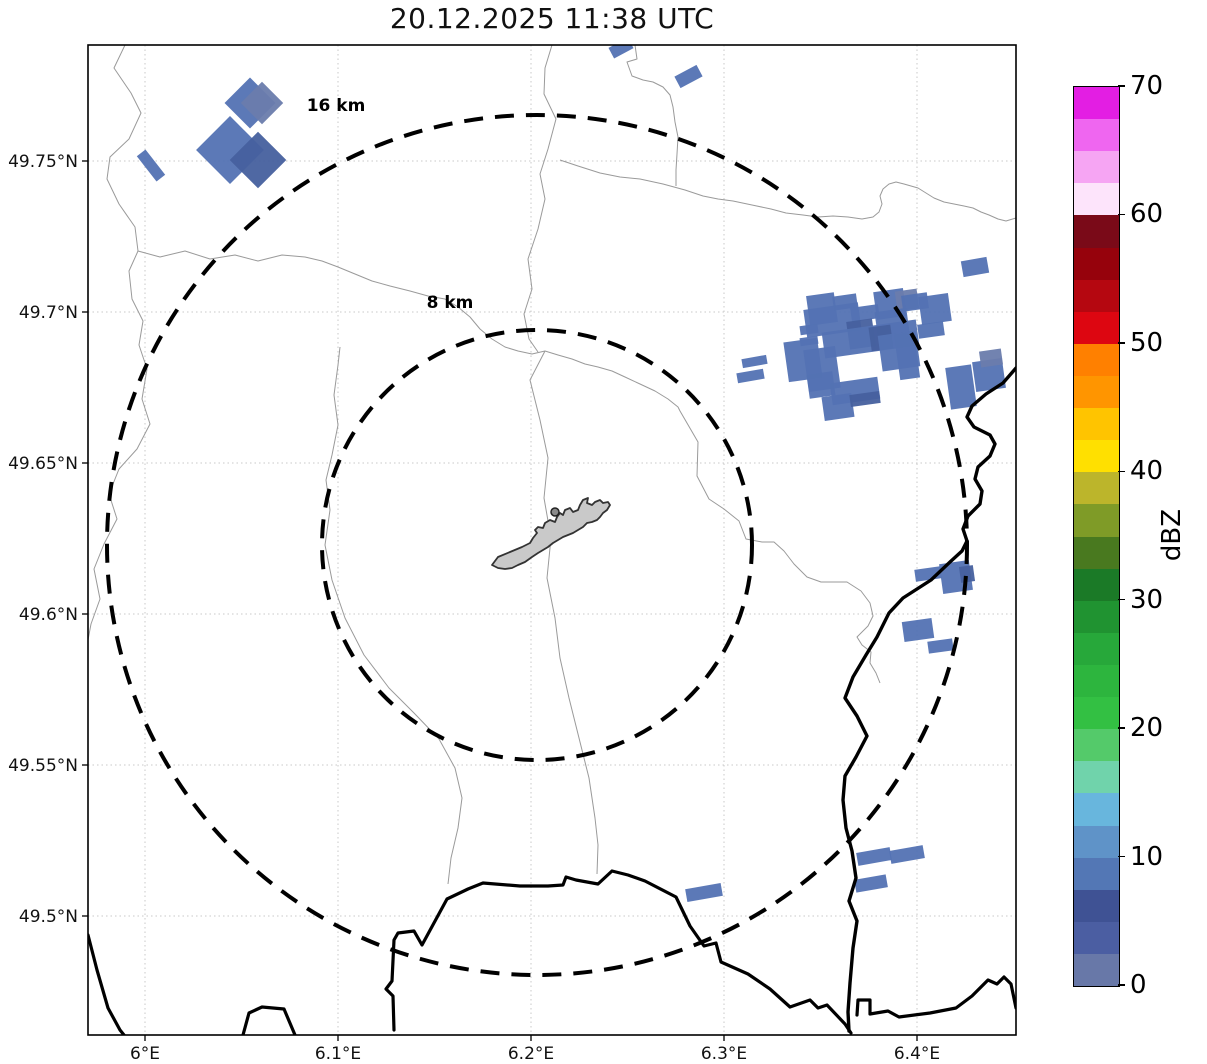 This screenshot has height=1064, width=1207. What do you see at coordinates (1147, 342) in the screenshot?
I see `colorbar-tick-label: 50` at bounding box center [1147, 342].